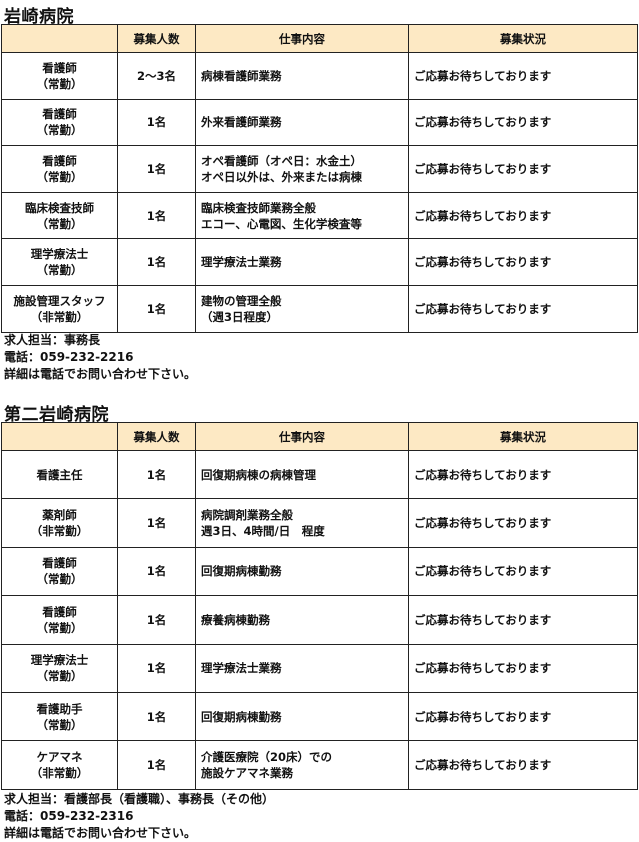 This screenshot has width=639, height=842. I want to click on contact-person: 求人担当：事務長, so click(52, 340).